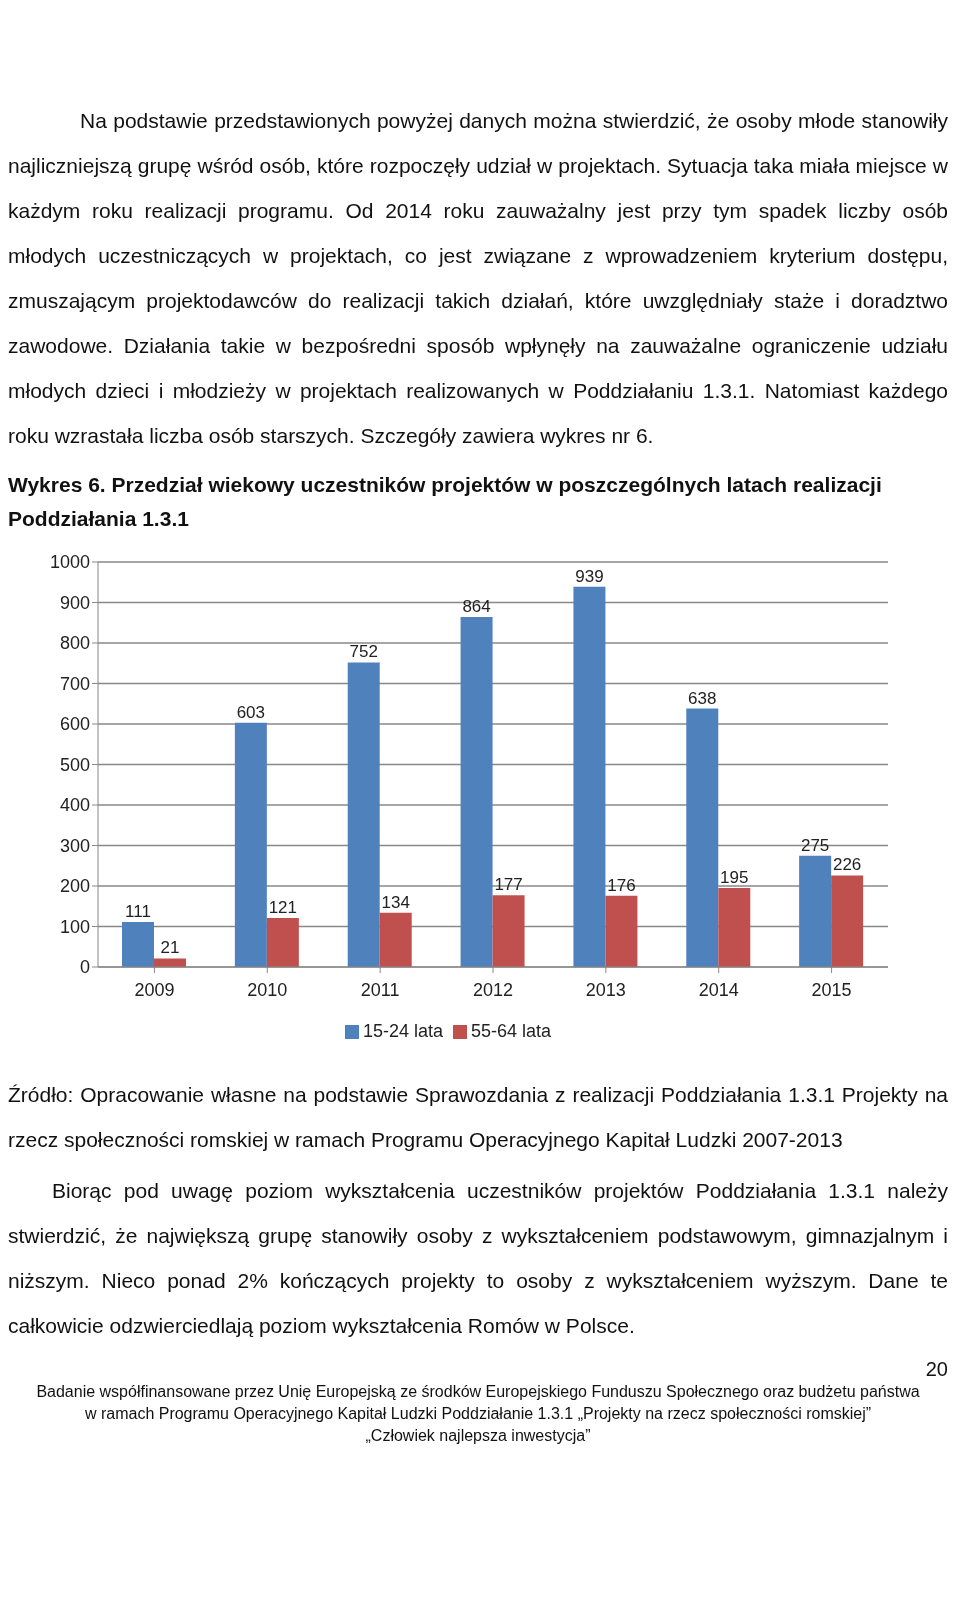  I want to click on data-label: 638, so click(702, 698).